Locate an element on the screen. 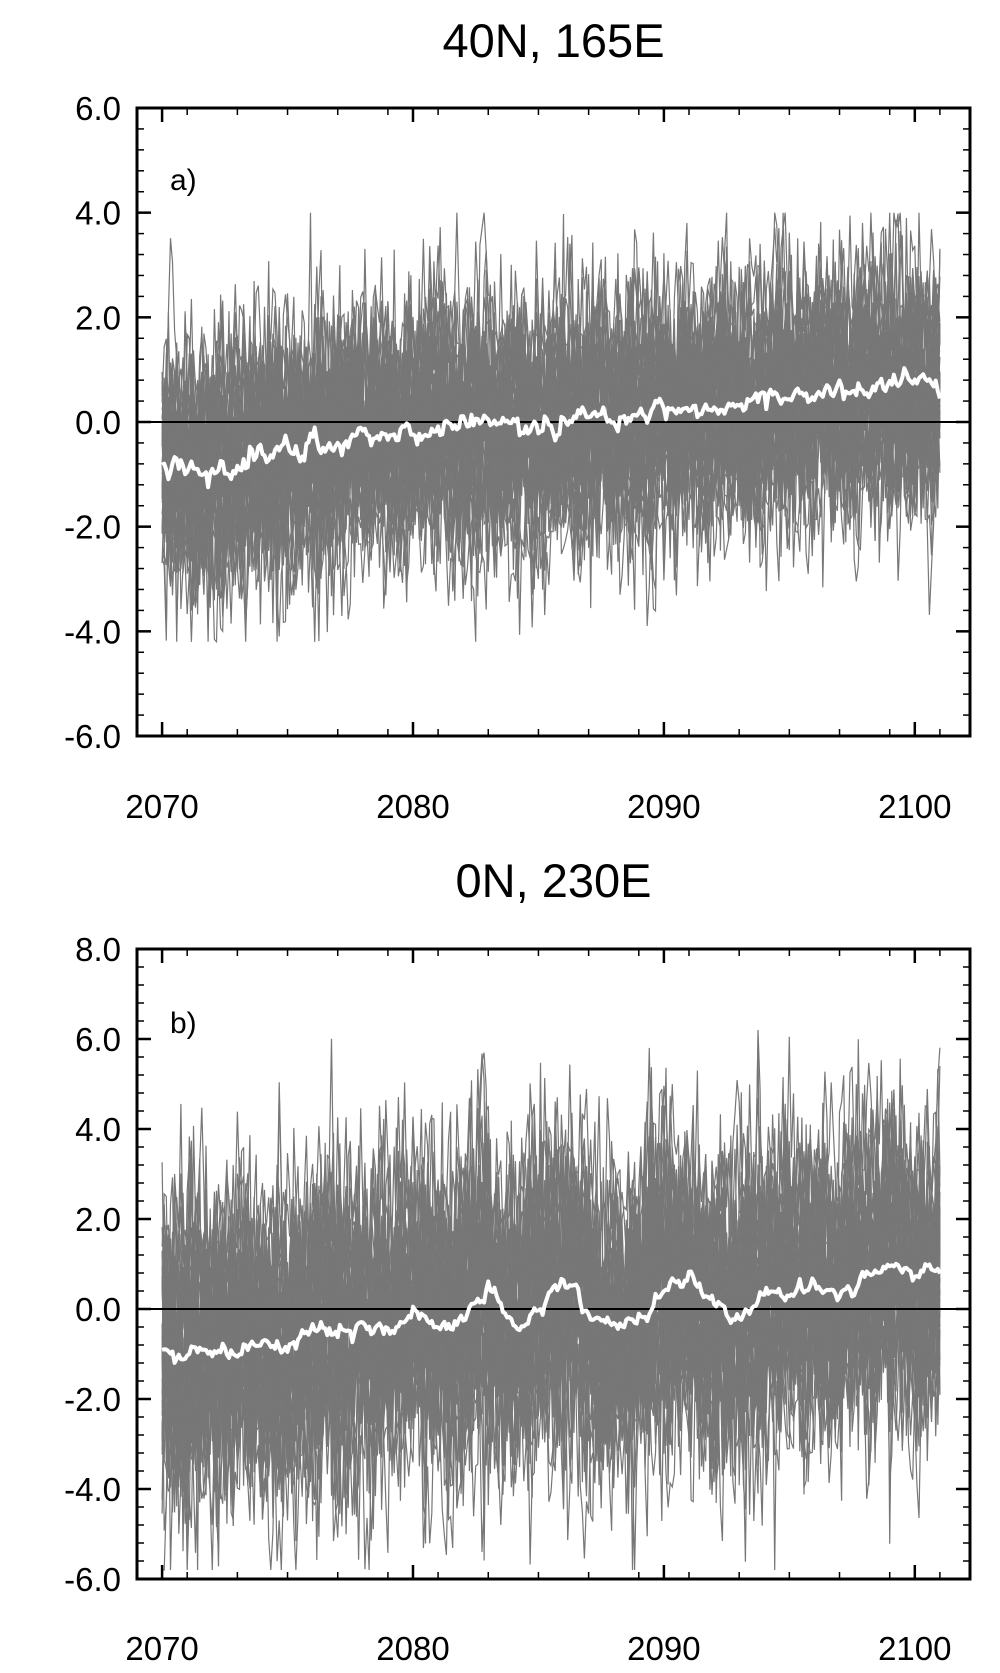 Image resolution: width=1000 pixels, height=1673 pixels. chart-title: 0N, 230E is located at coordinates (554, 880).